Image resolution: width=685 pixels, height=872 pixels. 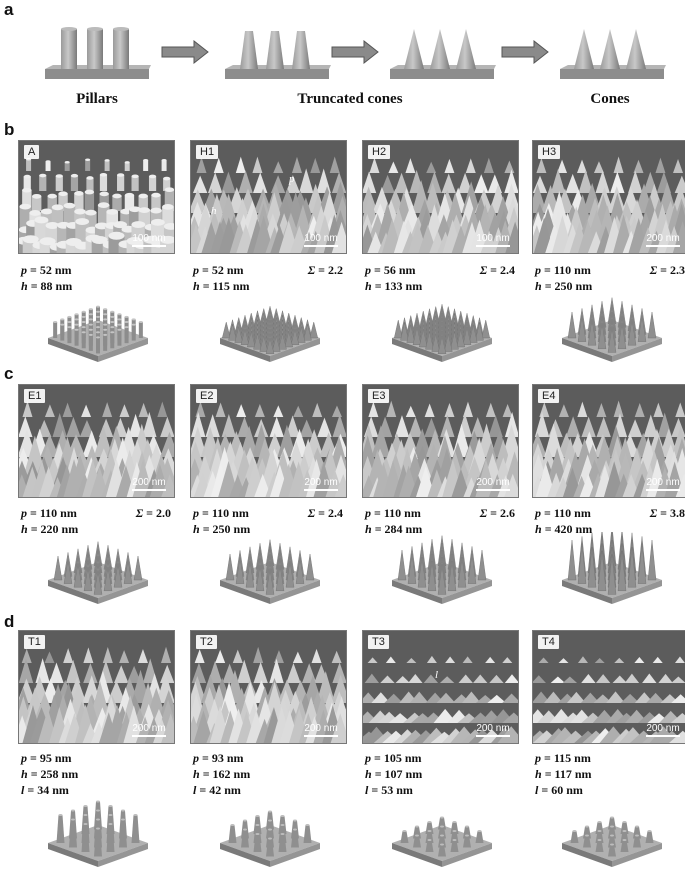 I want to click on scale-bar-label: 100 nm, so click(x=493, y=238).